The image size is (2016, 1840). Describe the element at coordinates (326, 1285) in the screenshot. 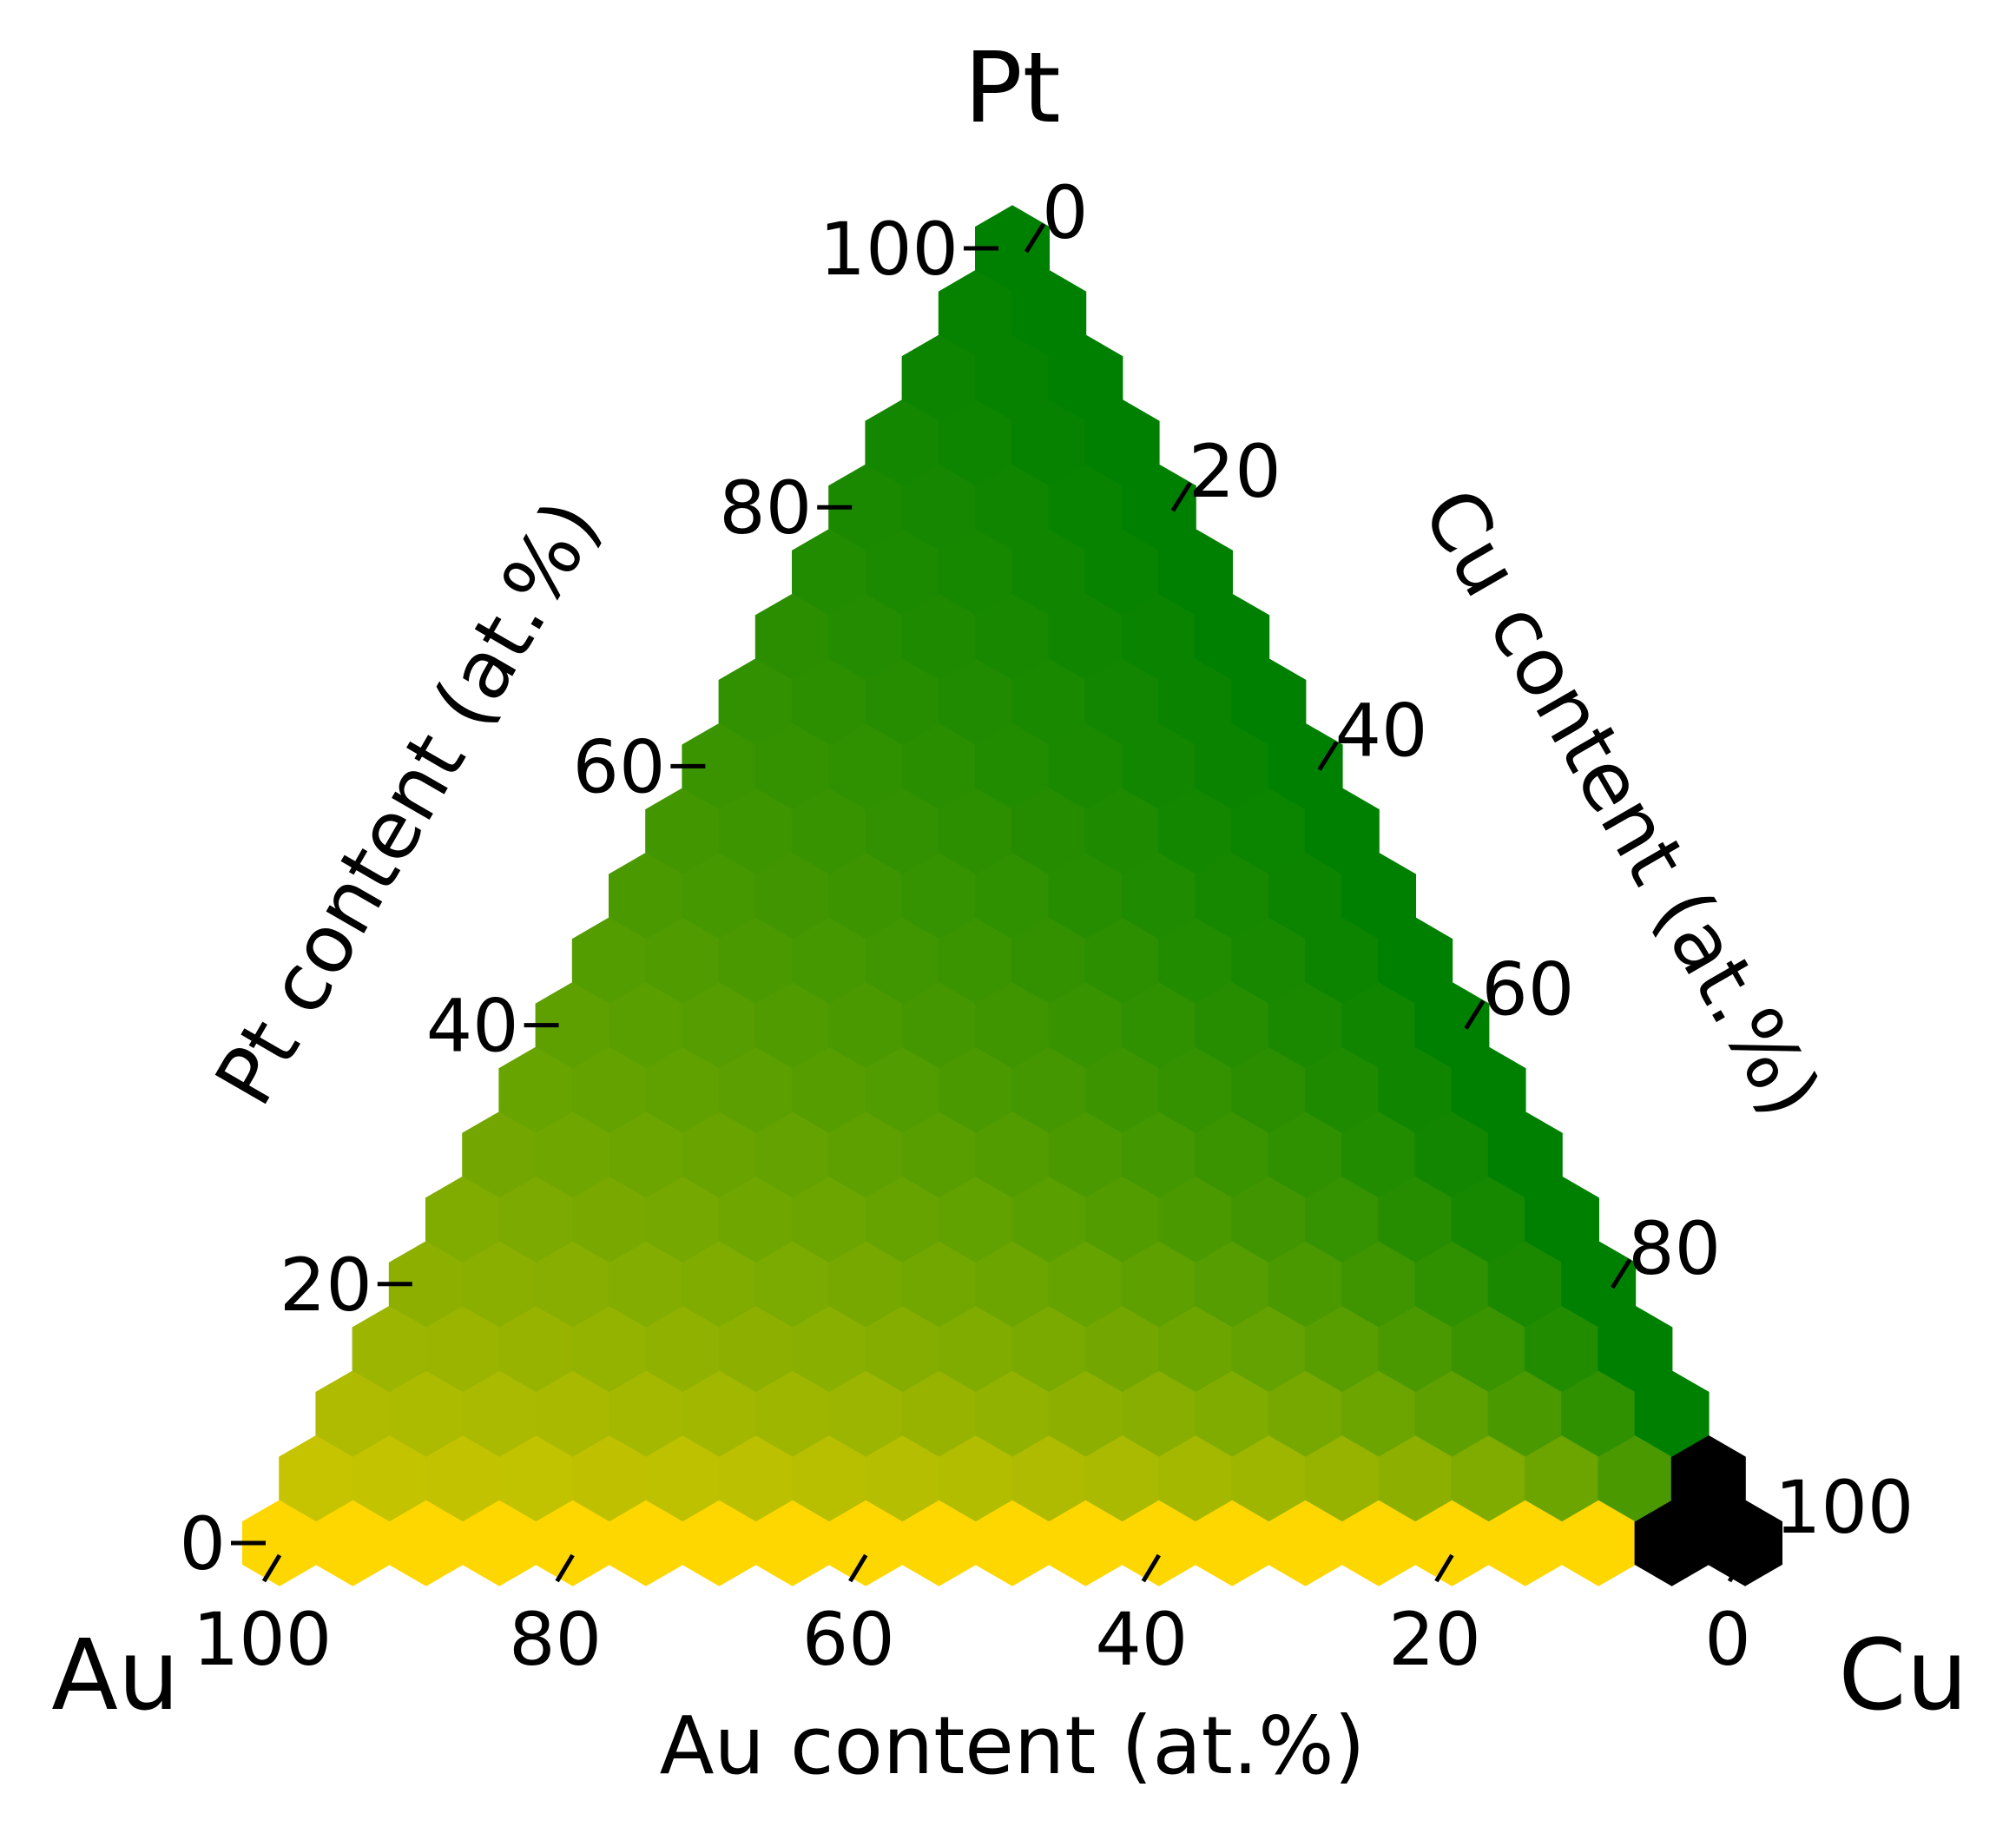

I see `left-tick-label: 20` at that location.